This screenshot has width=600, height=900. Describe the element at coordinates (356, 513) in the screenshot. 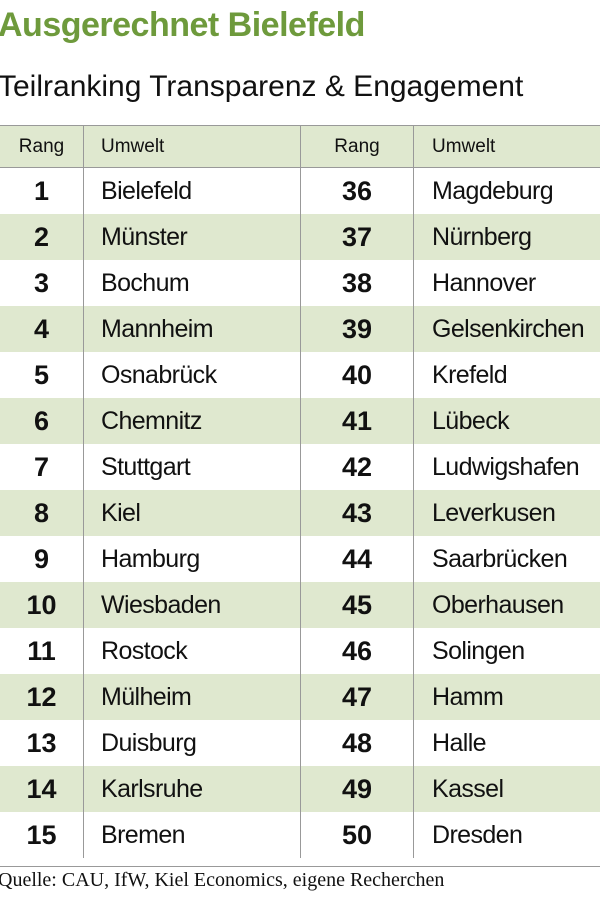

I see `rank: 43` at that location.